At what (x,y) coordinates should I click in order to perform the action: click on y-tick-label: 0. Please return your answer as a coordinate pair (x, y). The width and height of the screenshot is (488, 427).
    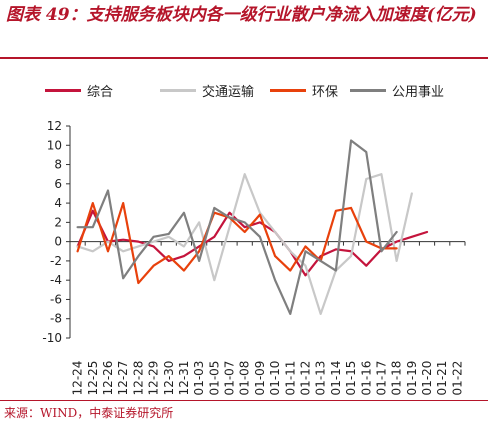
    Looking at the image, I should click on (58, 242).